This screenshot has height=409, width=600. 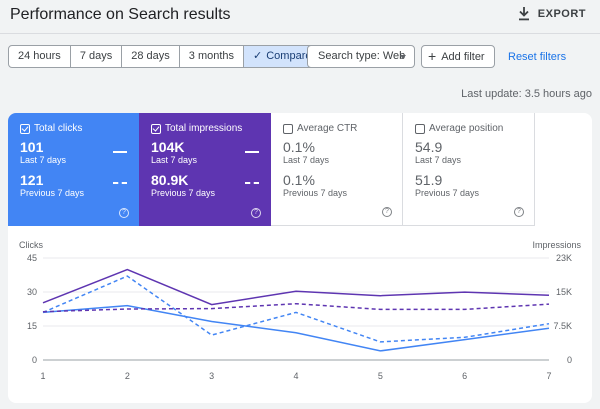 I want to click on y-left-tick-label: 0, so click(x=34, y=360).